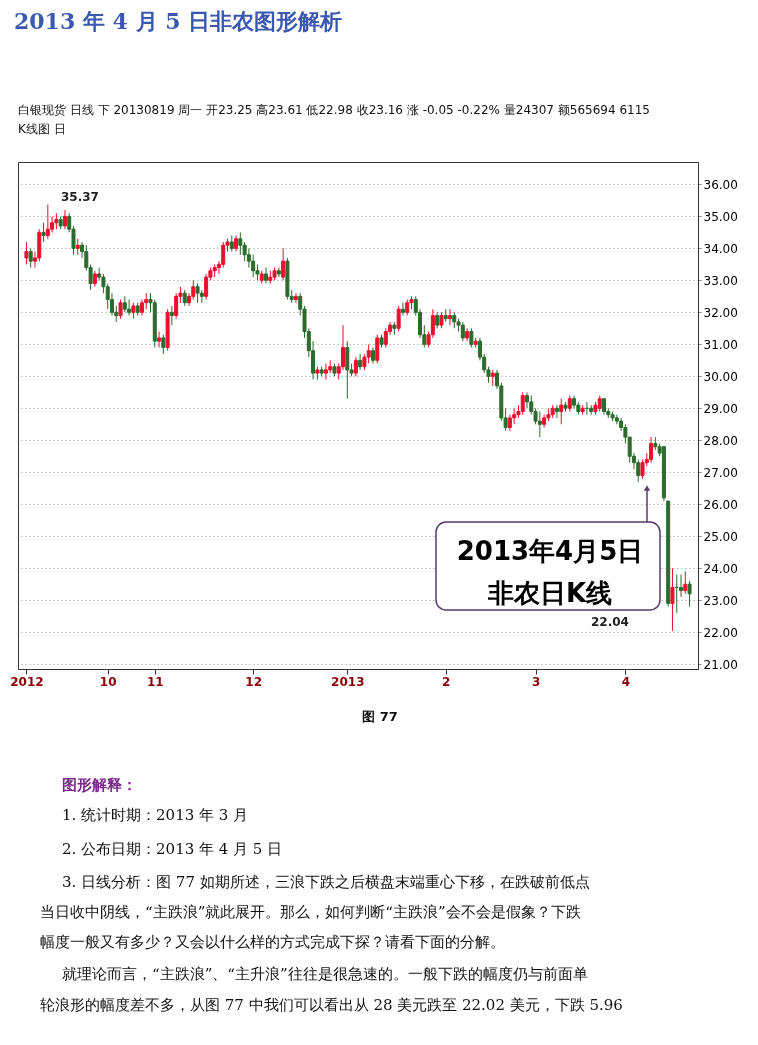  I want to click on x-tick-label: 11, so click(155, 681).